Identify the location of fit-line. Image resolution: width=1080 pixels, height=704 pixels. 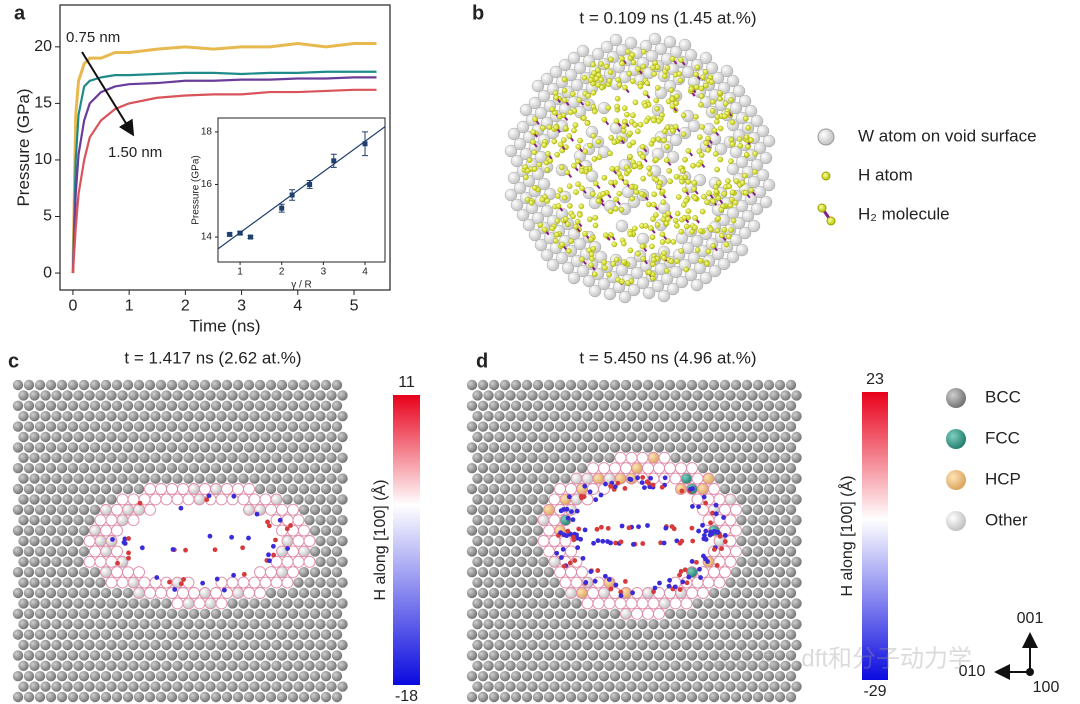
(301, 188).